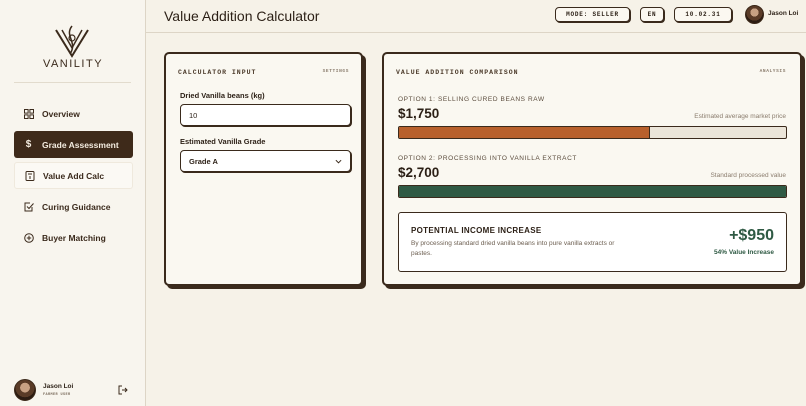  I want to click on vanilla-logo-icon, so click(72, 41).